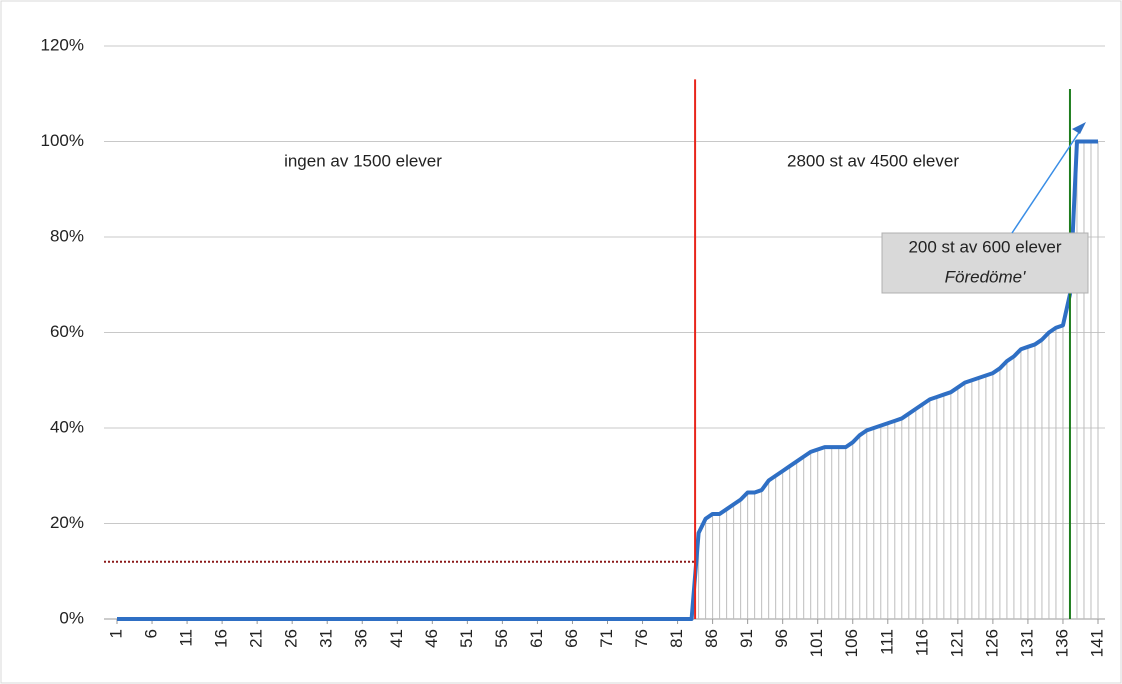 This screenshot has height=684, width=1122. Describe the element at coordinates (501, 638) in the screenshot. I see `x-tick-label: 56` at that location.